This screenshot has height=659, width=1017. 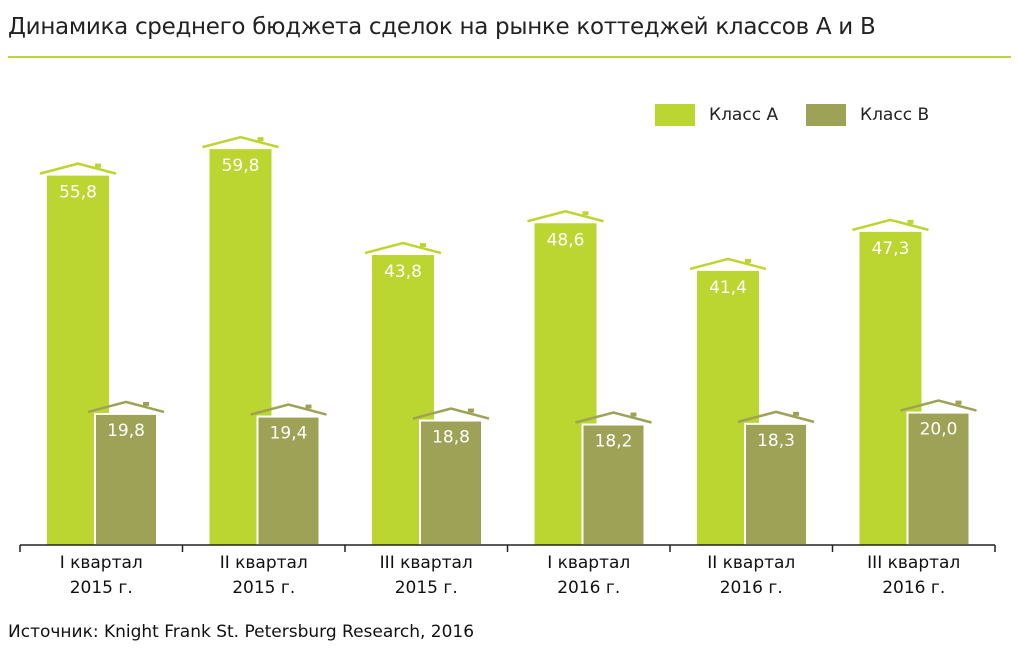 What do you see at coordinates (744, 115) in the screenshot?
I see `legend-label-a: Класс А` at bounding box center [744, 115].